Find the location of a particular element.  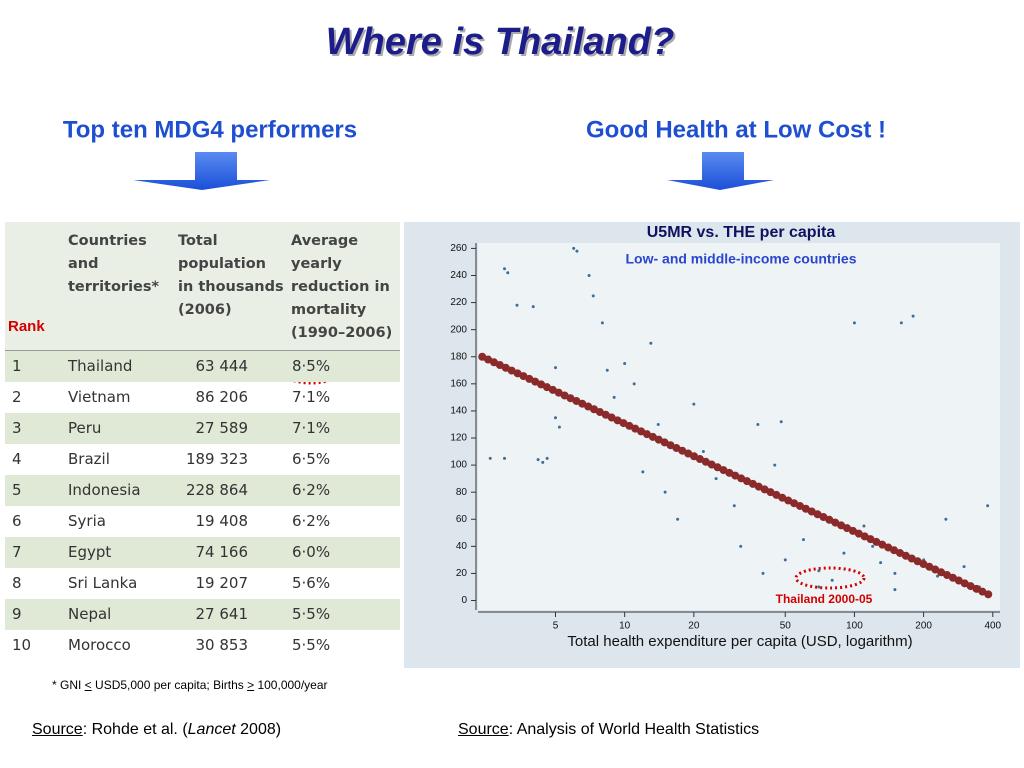

x-tick-label: 50 is located at coordinates (786, 626).